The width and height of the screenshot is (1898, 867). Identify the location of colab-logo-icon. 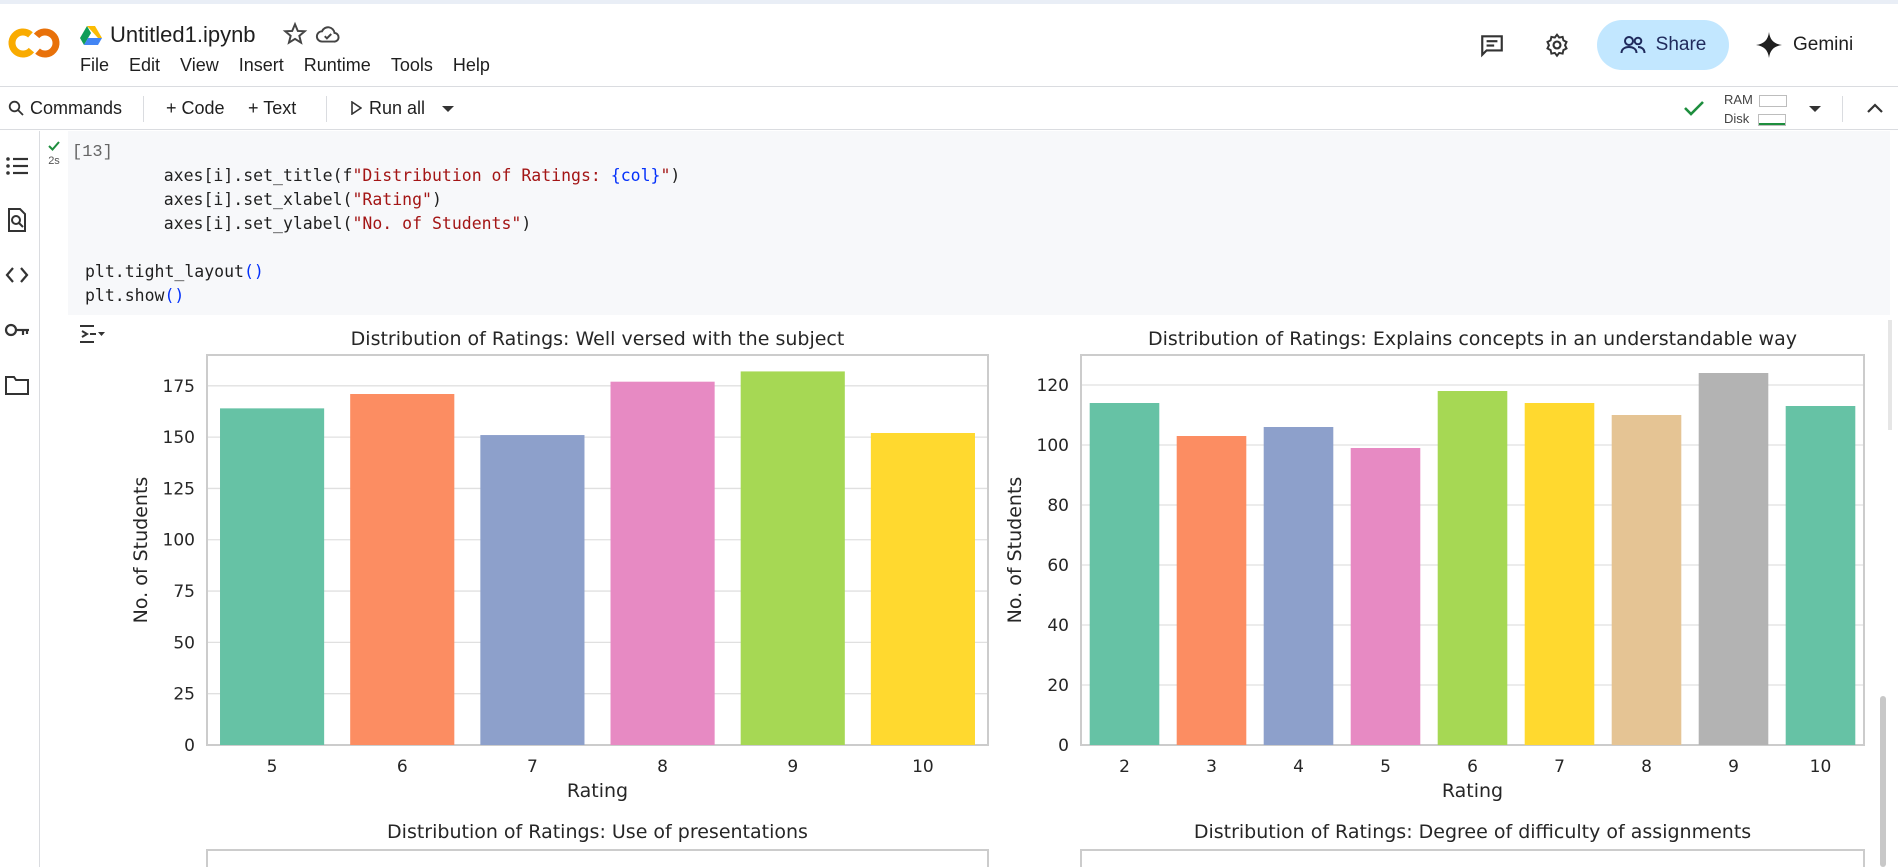
(34, 43).